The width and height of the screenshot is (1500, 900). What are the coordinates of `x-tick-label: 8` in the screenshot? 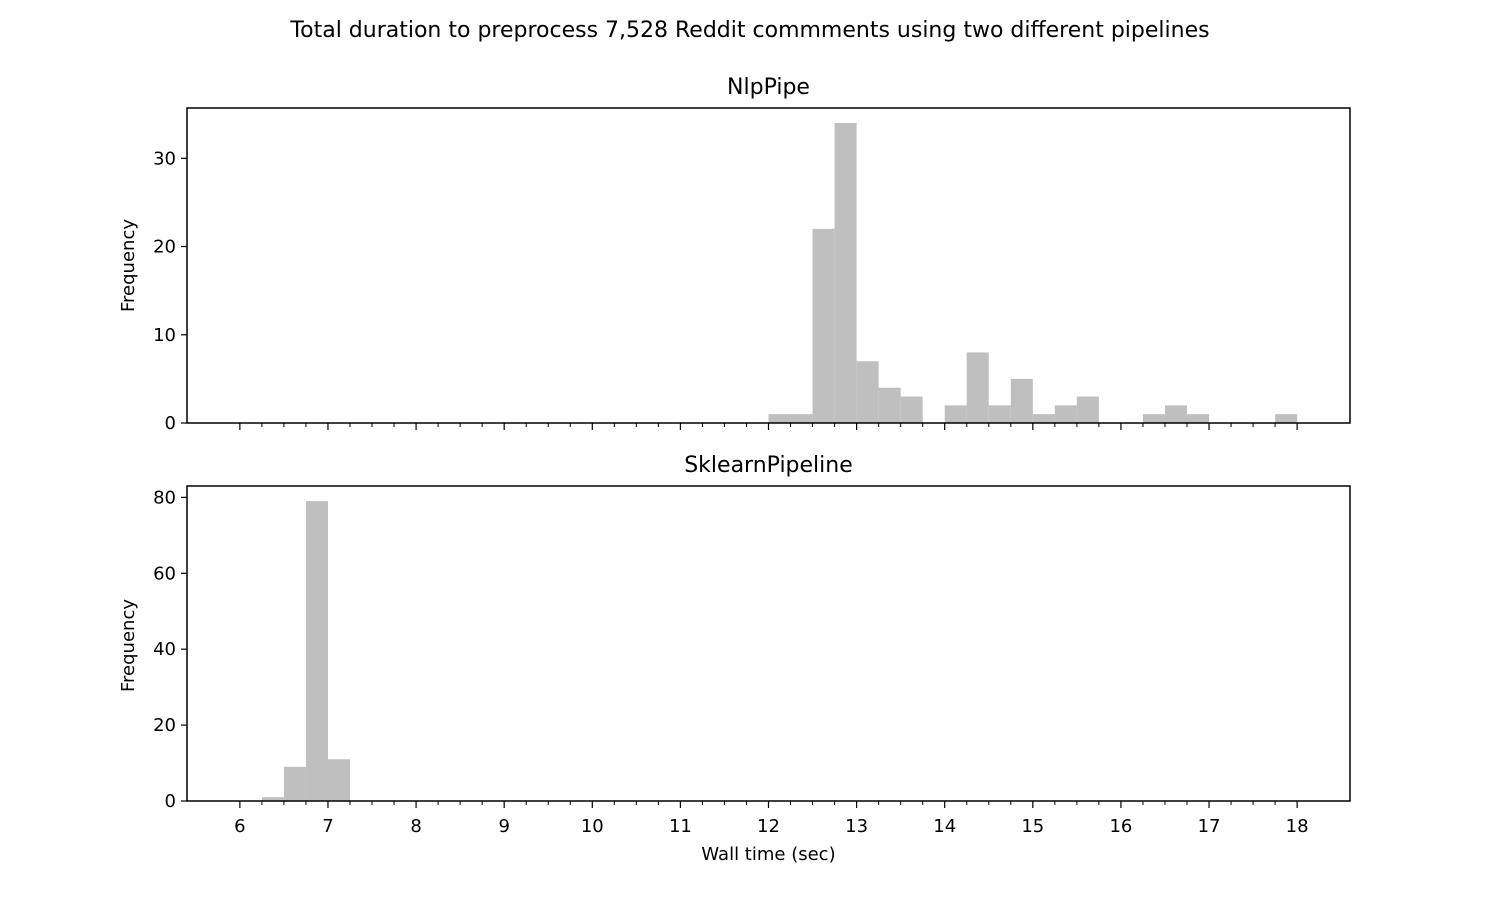 It's located at (415, 826).